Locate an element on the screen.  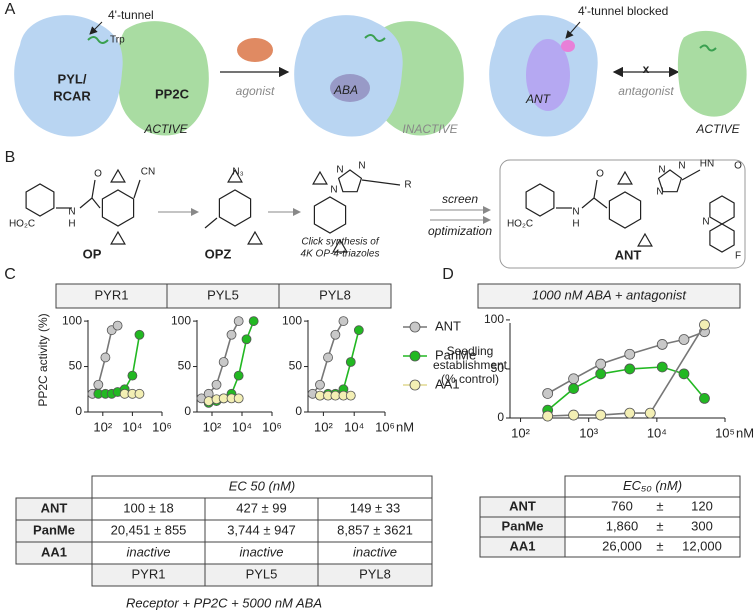
label: PYL8 is located at coordinates (335, 294).